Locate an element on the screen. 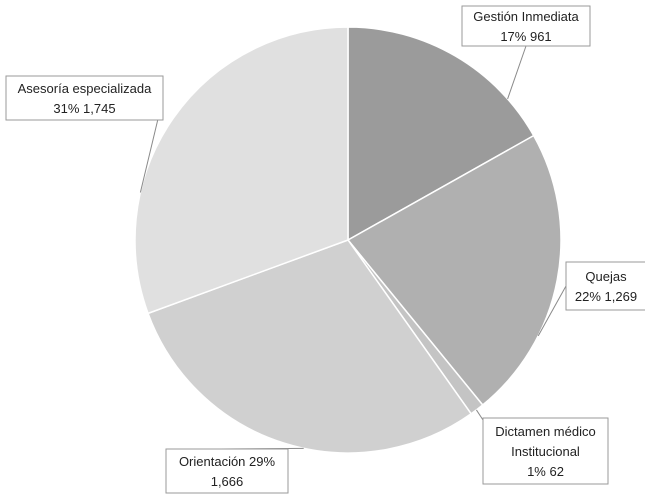  slice-label-4: Asesoría especializada 31% 1,745 is located at coordinates (84, 98).